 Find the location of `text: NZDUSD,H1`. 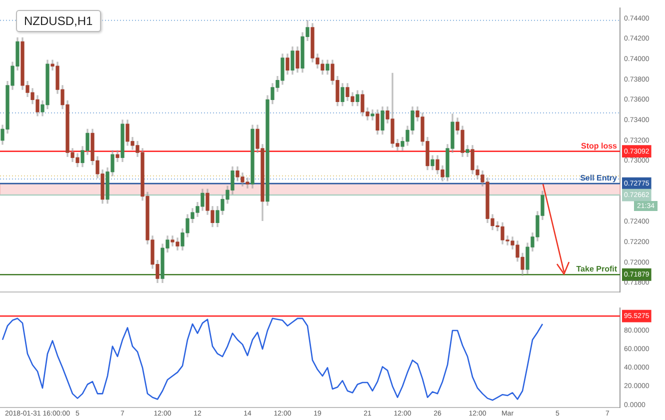

text: NZDUSD,H1 is located at coordinates (58, 21).